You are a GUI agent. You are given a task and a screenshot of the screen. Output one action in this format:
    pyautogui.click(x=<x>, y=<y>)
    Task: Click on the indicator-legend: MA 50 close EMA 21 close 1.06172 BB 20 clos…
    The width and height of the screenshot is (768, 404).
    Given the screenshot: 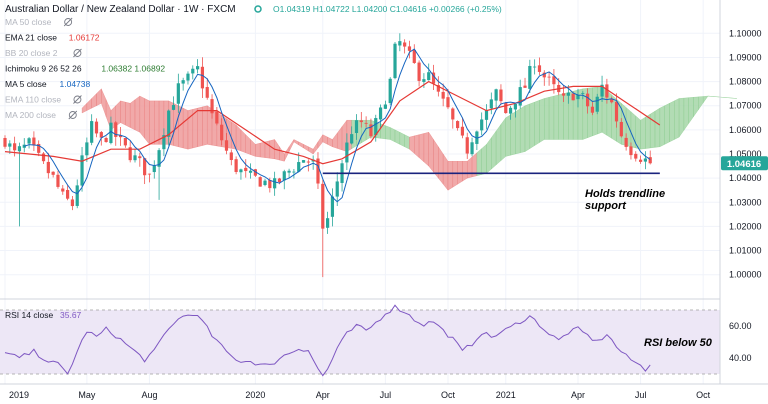 What is the action you would take?
    pyautogui.click(x=85, y=68)
    